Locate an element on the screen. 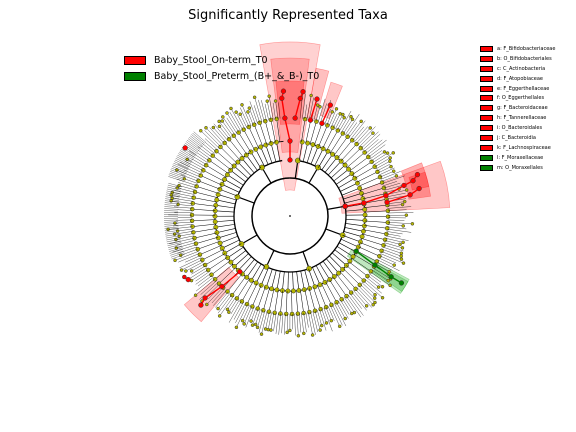 The width and height of the screenshot is (576, 432). taxa-legend-item: h: F_Tannerellaceae is located at coordinates (517, 118).